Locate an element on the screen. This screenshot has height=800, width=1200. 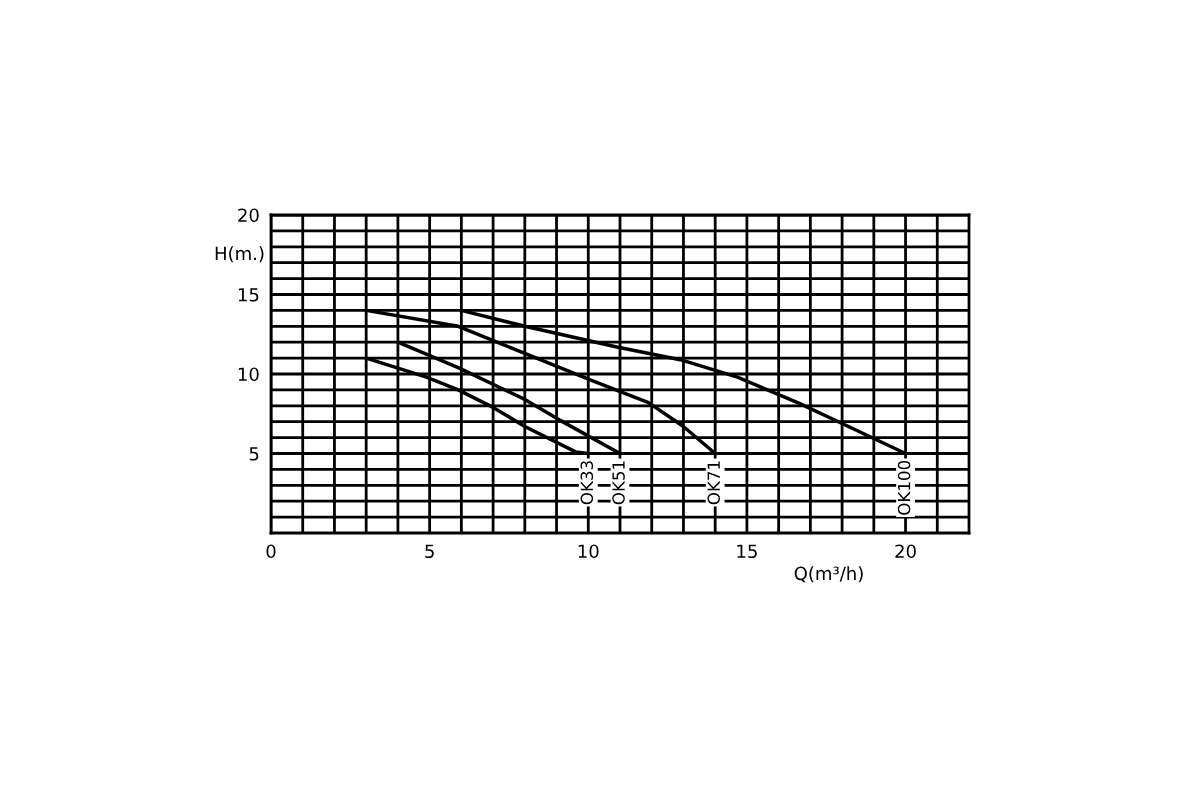
text: OK33 is located at coordinates (587, 483).